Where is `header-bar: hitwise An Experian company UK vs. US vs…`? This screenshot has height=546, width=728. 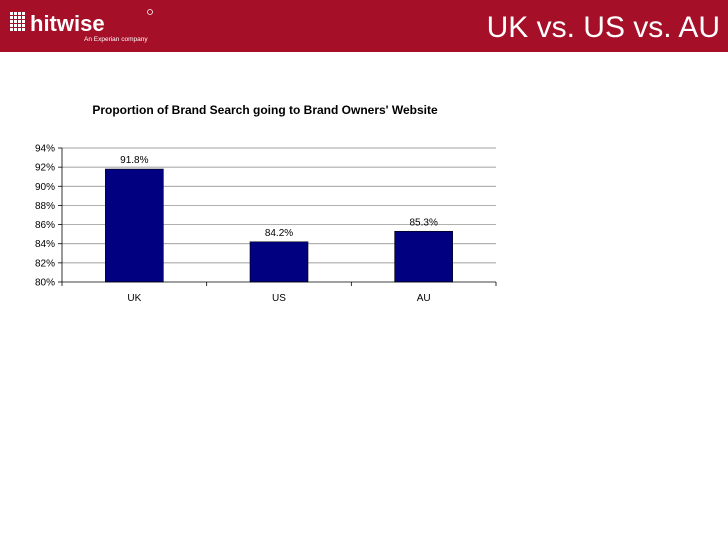 header-bar: hitwise An Experian company UK vs. US vs… is located at coordinates (364, 26).